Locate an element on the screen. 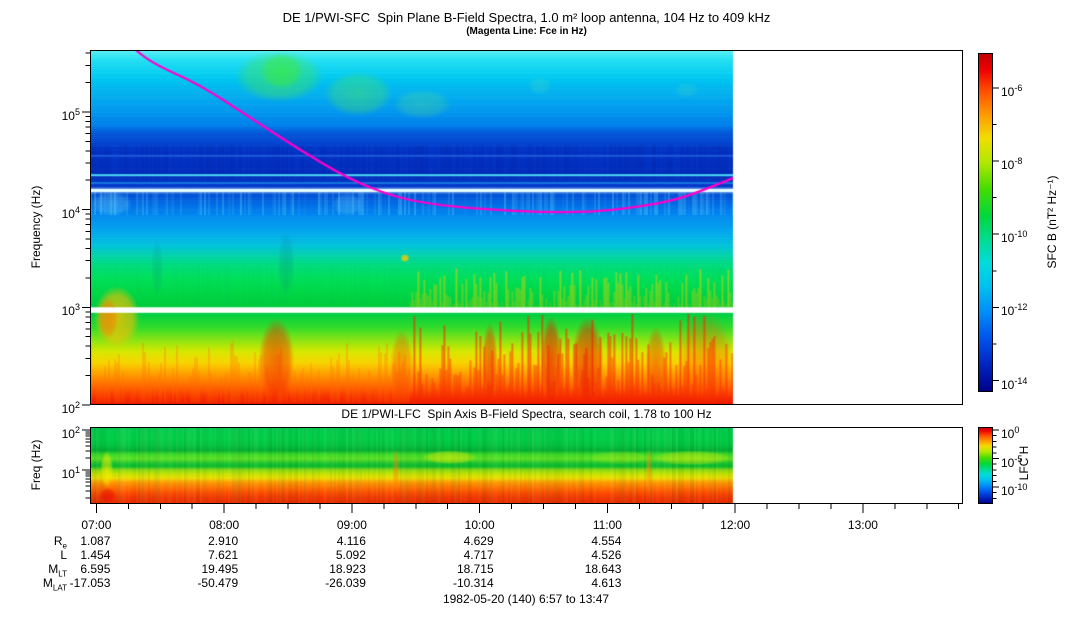 This screenshot has height=620, width=1083. ephemeris-value: 6.595 is located at coordinates (95, 569).